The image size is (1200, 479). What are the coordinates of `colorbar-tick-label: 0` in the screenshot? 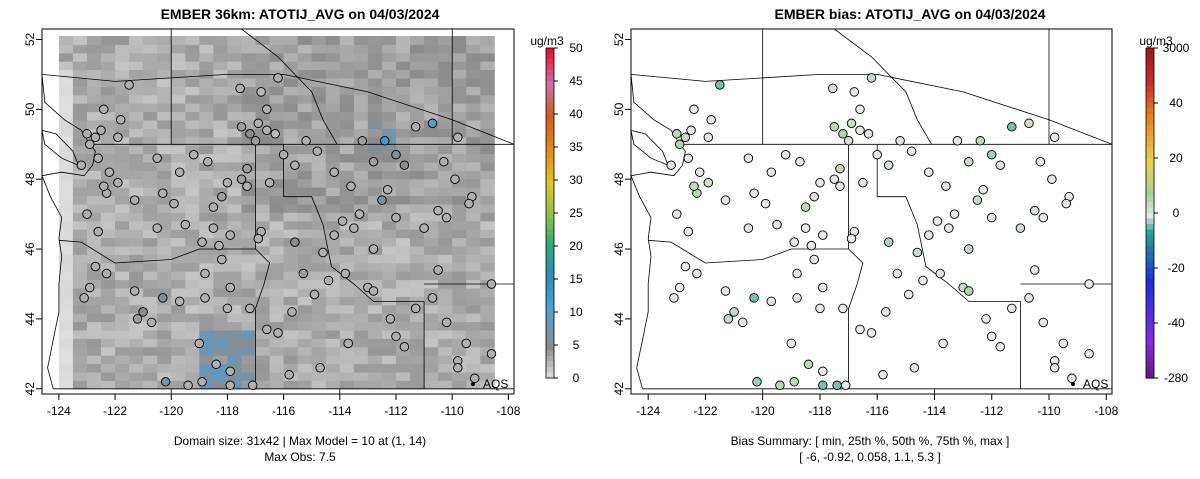 It's located at (1176, 213).